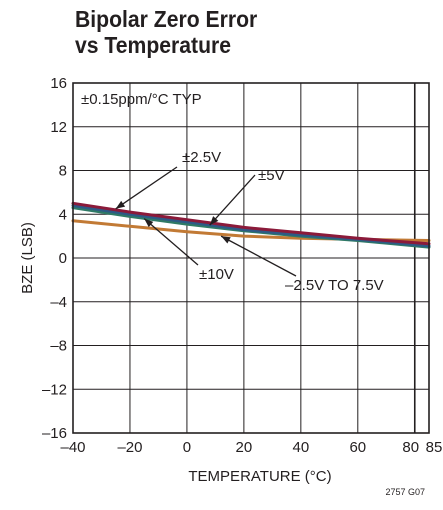  I want to click on x-tick-label: 85, so click(434, 447).